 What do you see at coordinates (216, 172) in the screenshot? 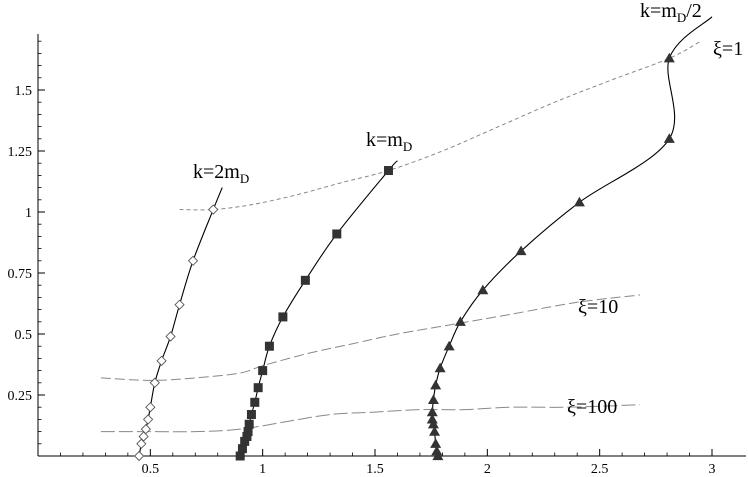
I see `annotation-main: k=2m` at bounding box center [216, 172].